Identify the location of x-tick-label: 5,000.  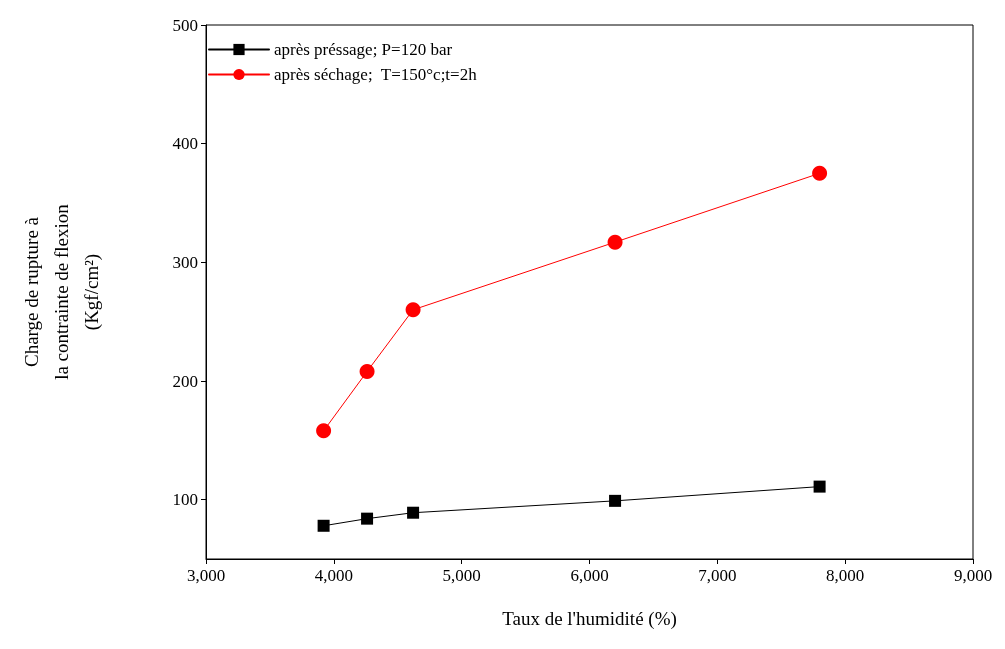
(461, 575).